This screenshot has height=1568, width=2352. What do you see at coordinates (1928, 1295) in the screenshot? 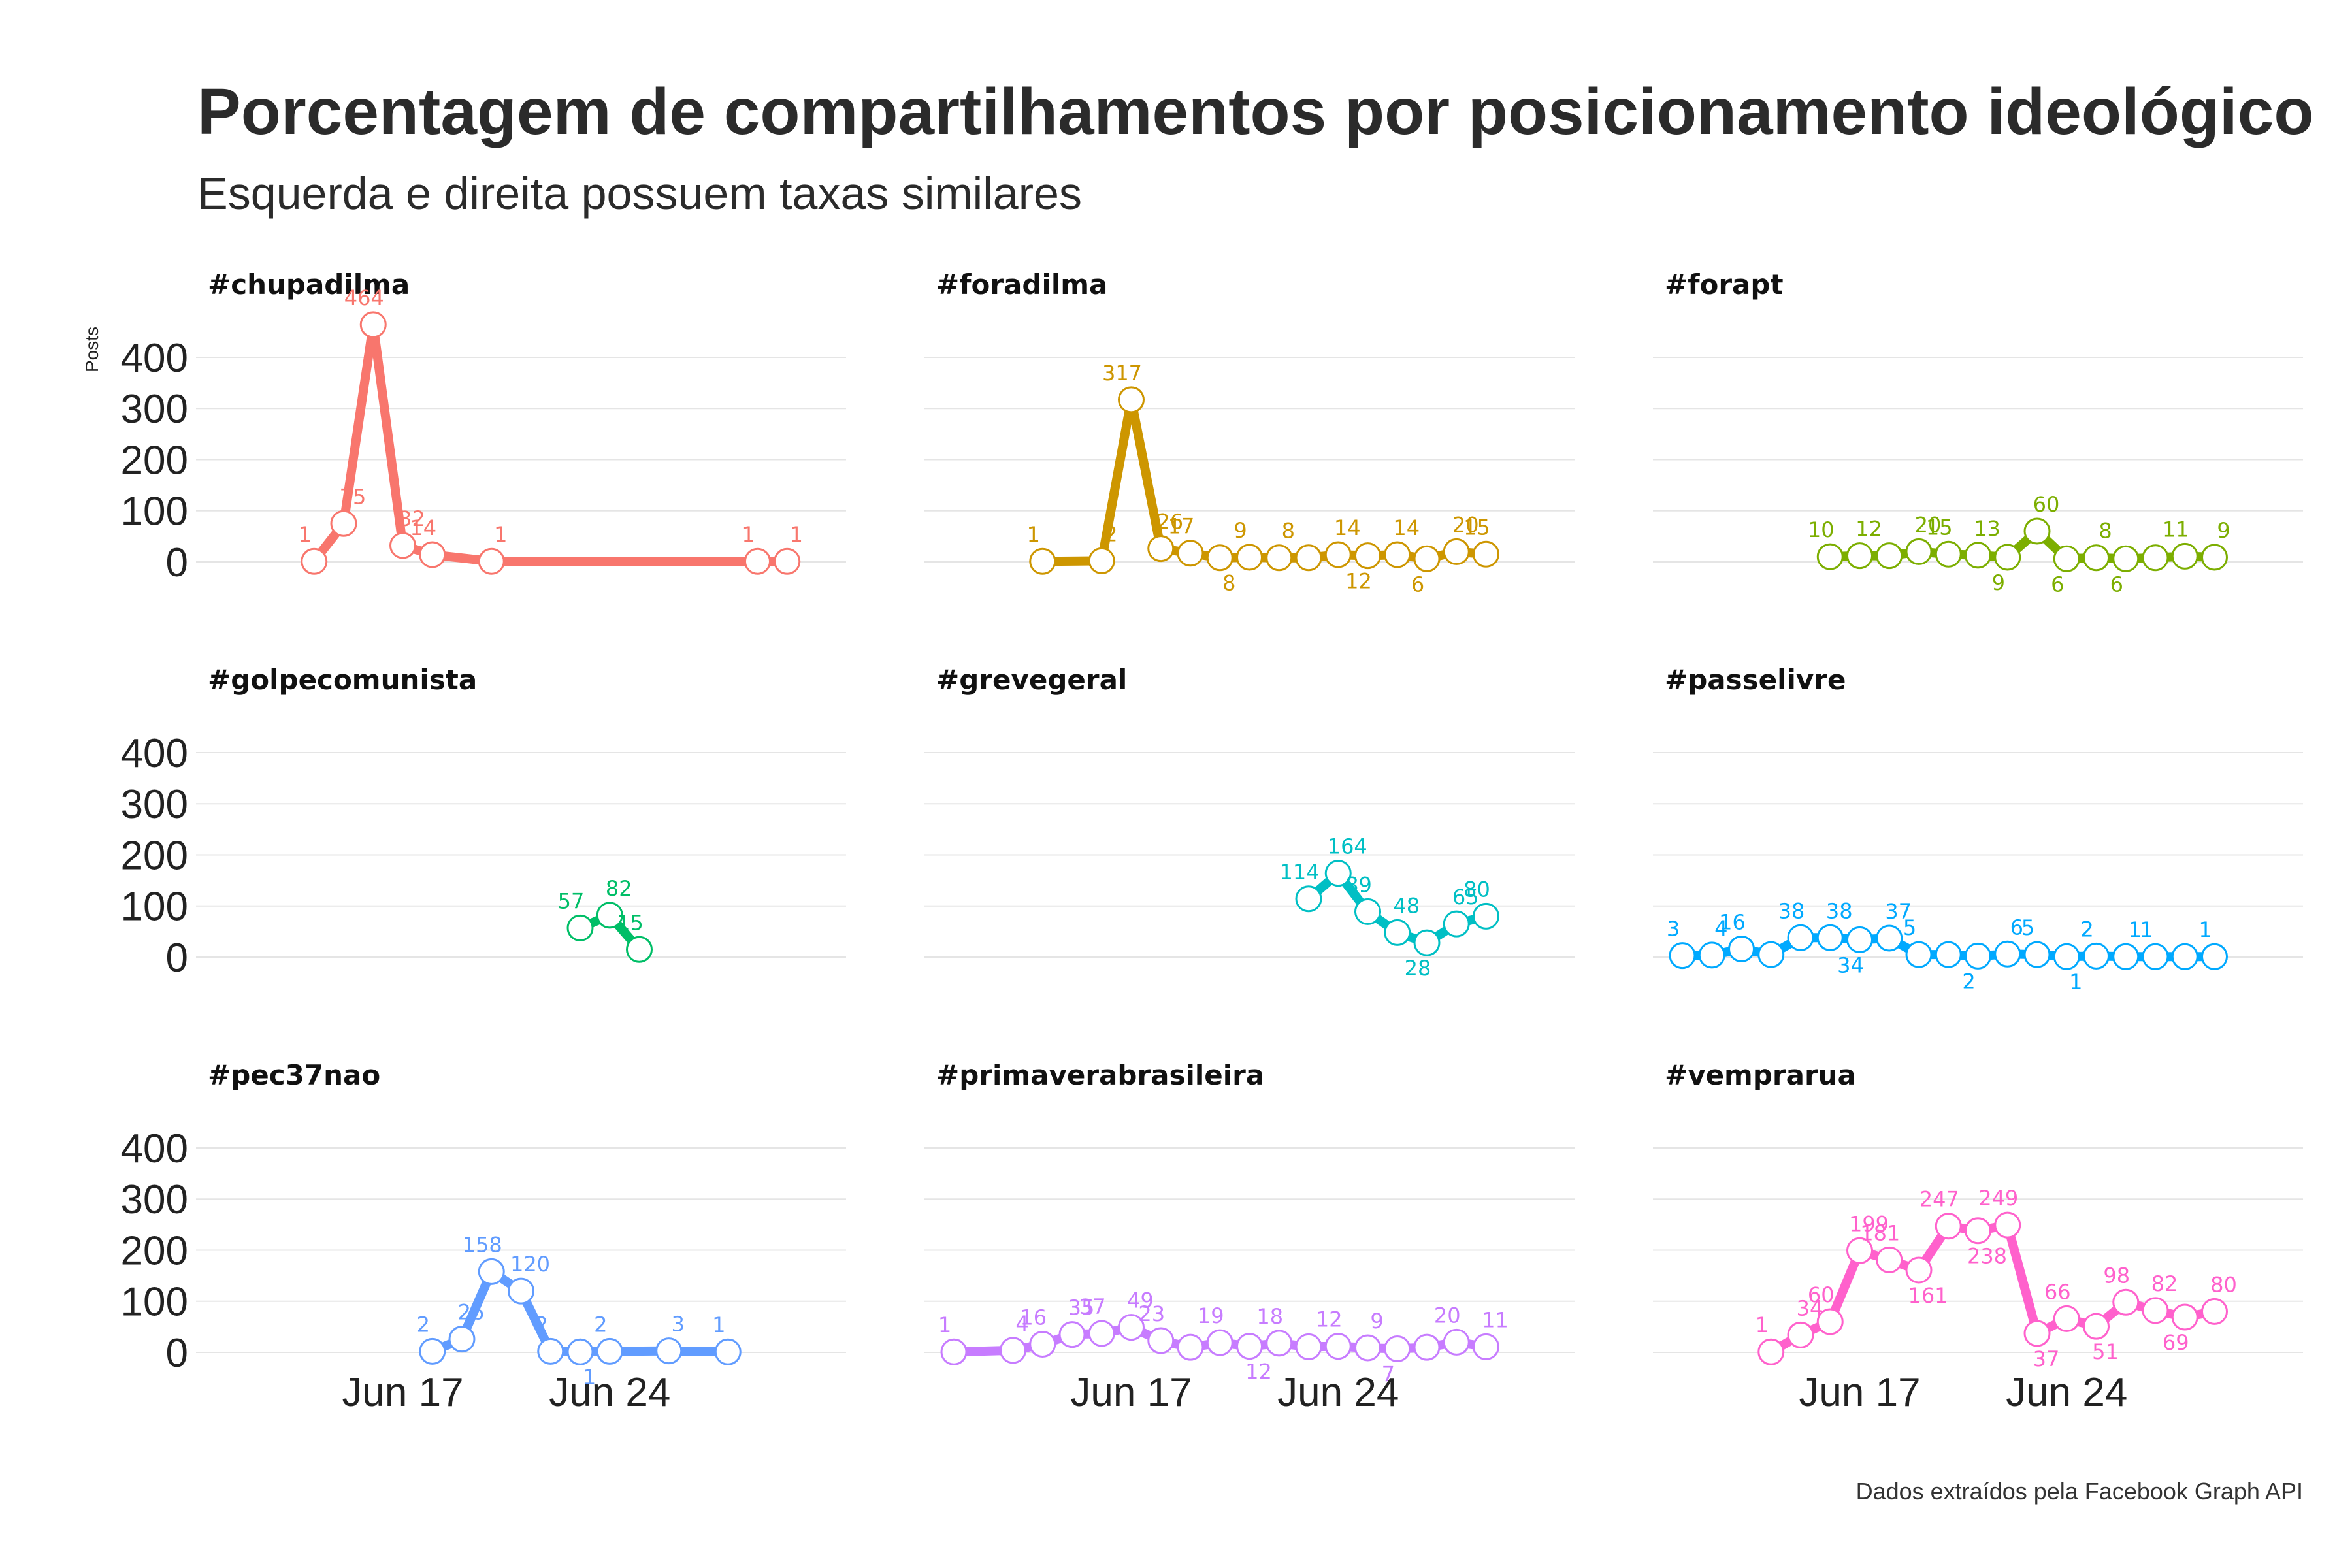
I see `data-label: 161` at bounding box center [1928, 1295].